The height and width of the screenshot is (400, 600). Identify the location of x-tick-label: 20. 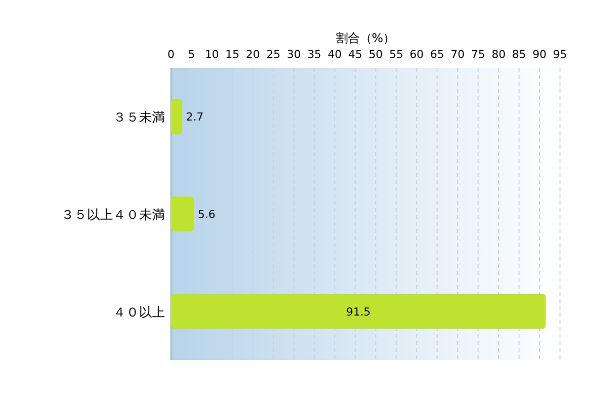
(253, 54).